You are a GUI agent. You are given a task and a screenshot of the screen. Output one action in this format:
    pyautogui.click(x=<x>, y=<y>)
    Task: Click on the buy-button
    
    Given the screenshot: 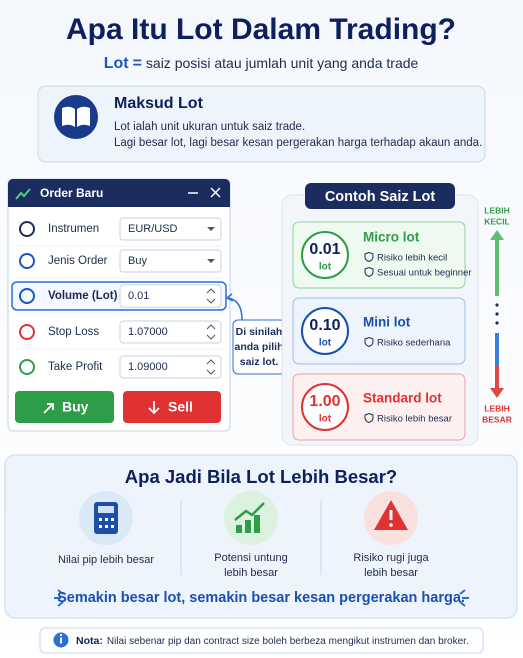 What is the action you would take?
    pyautogui.click(x=64, y=407)
    